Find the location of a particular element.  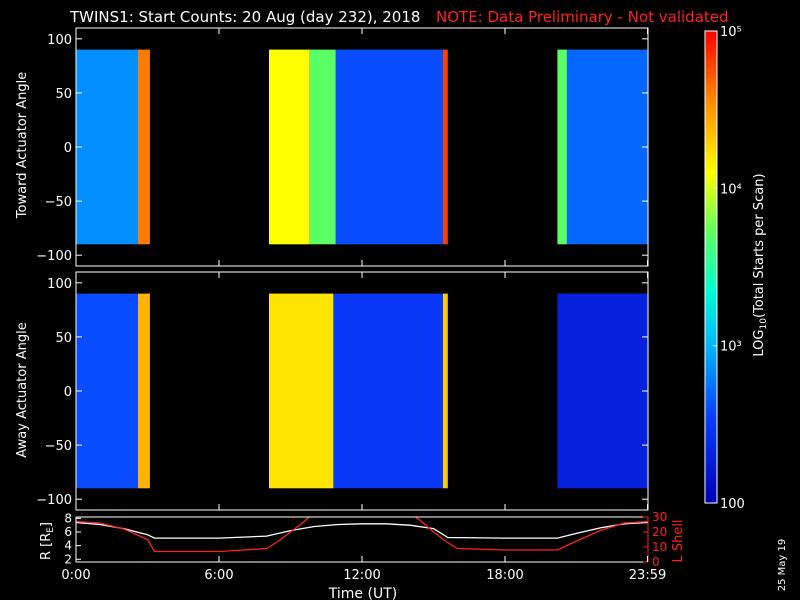

y2-tick-label: 10 is located at coordinates (659, 547).